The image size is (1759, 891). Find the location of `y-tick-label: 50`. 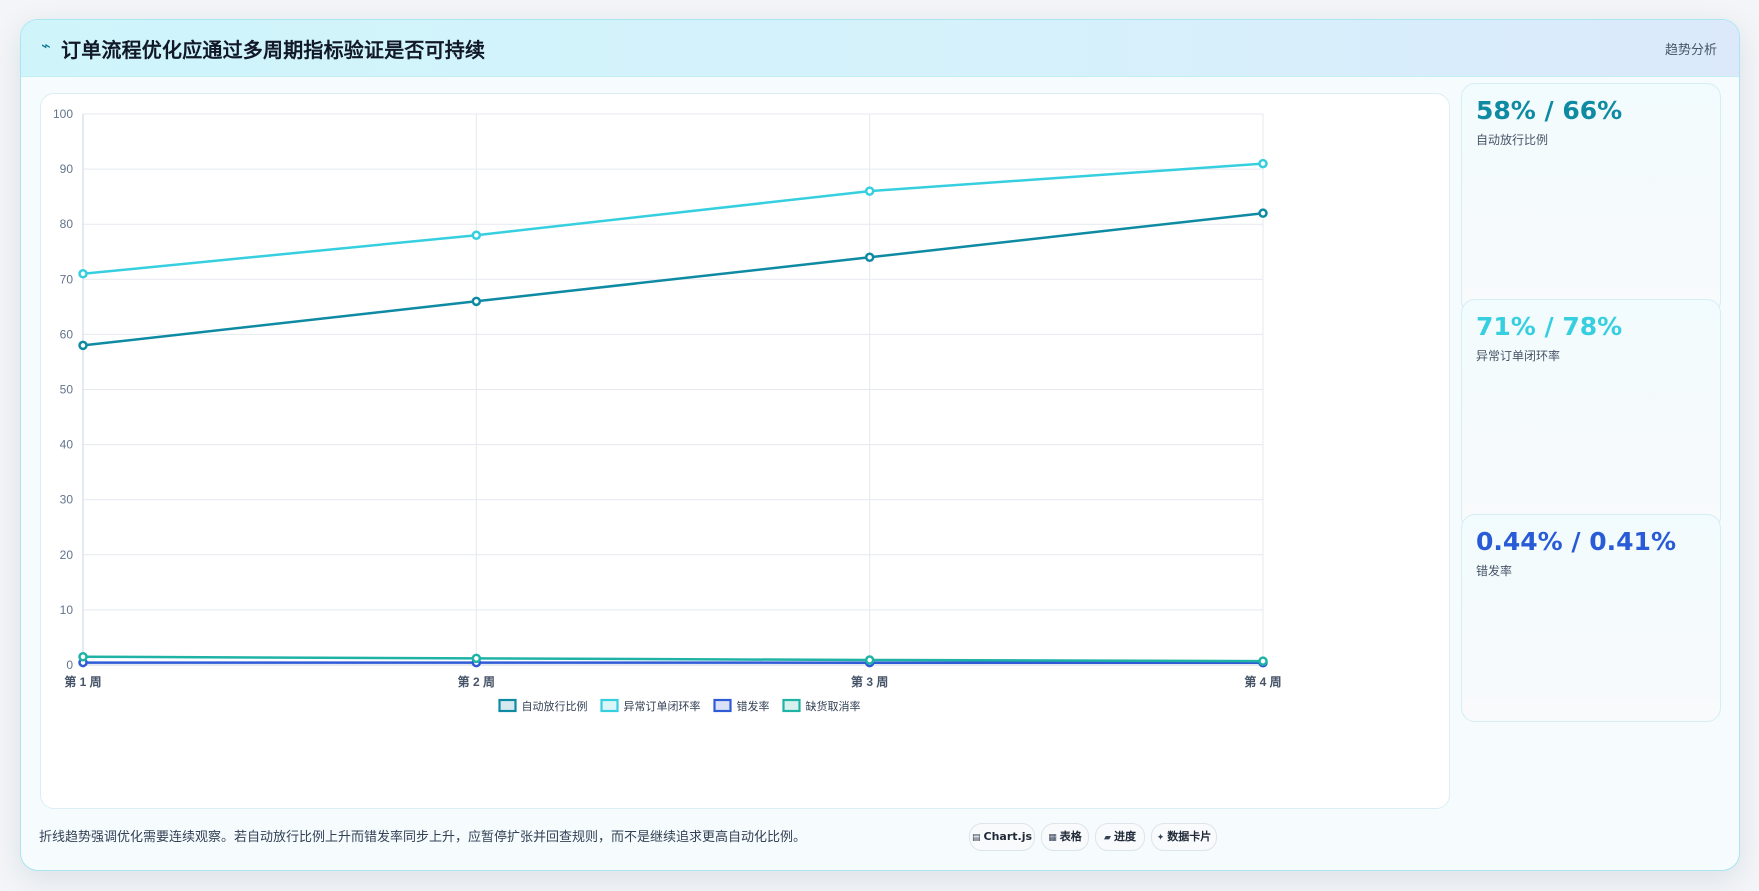

y-tick-label: 50 is located at coordinates (67, 390).